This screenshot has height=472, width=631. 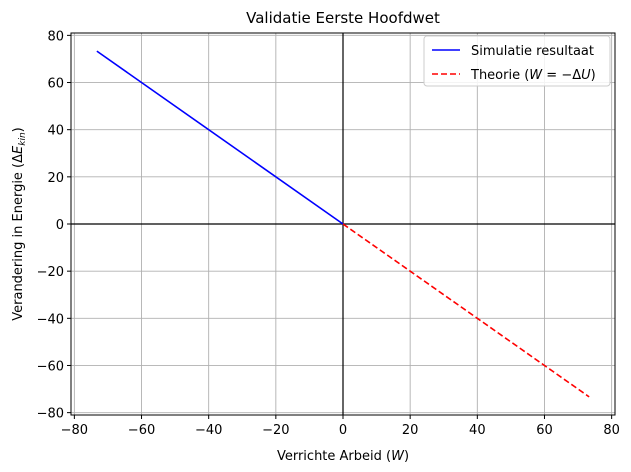 I want to click on y-tick-label: 0, so click(x=60, y=225).